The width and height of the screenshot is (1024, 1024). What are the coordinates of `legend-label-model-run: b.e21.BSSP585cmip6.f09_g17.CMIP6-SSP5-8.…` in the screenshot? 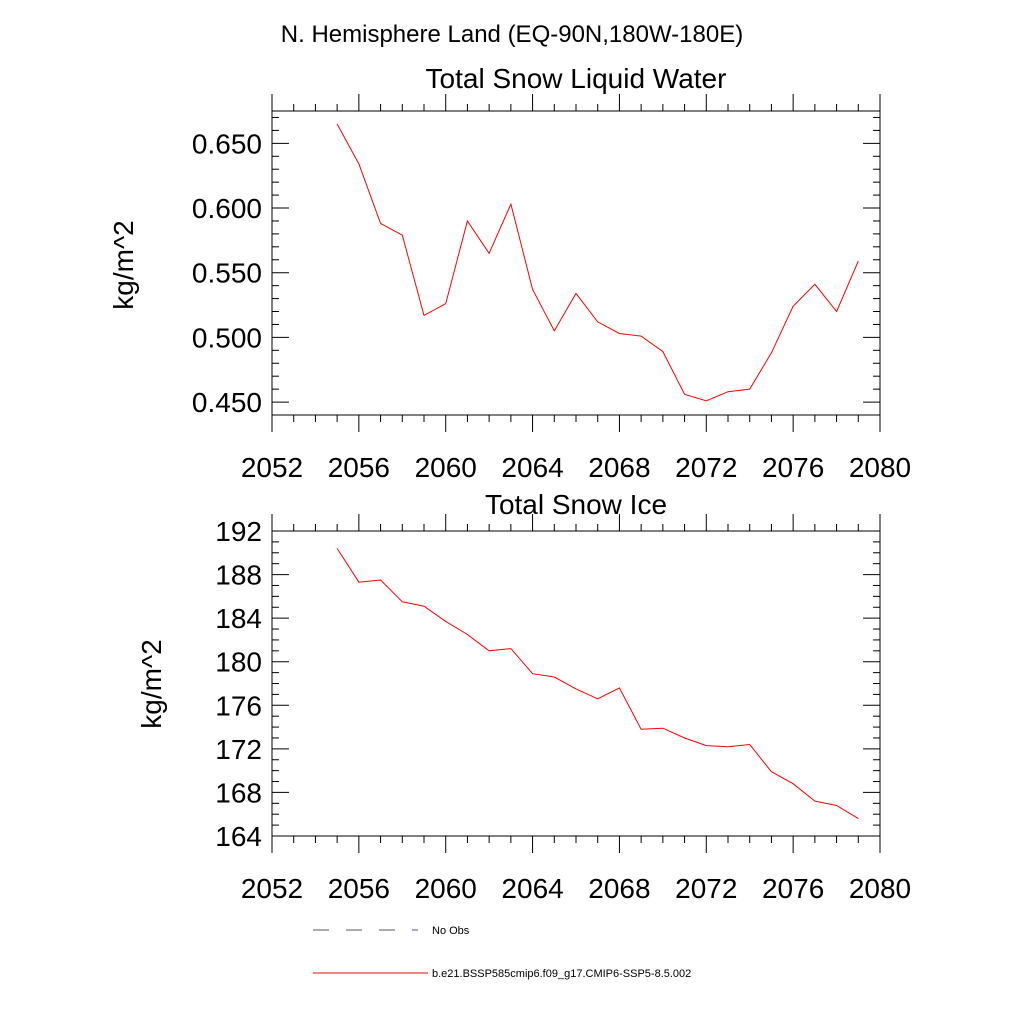 It's located at (561, 974).